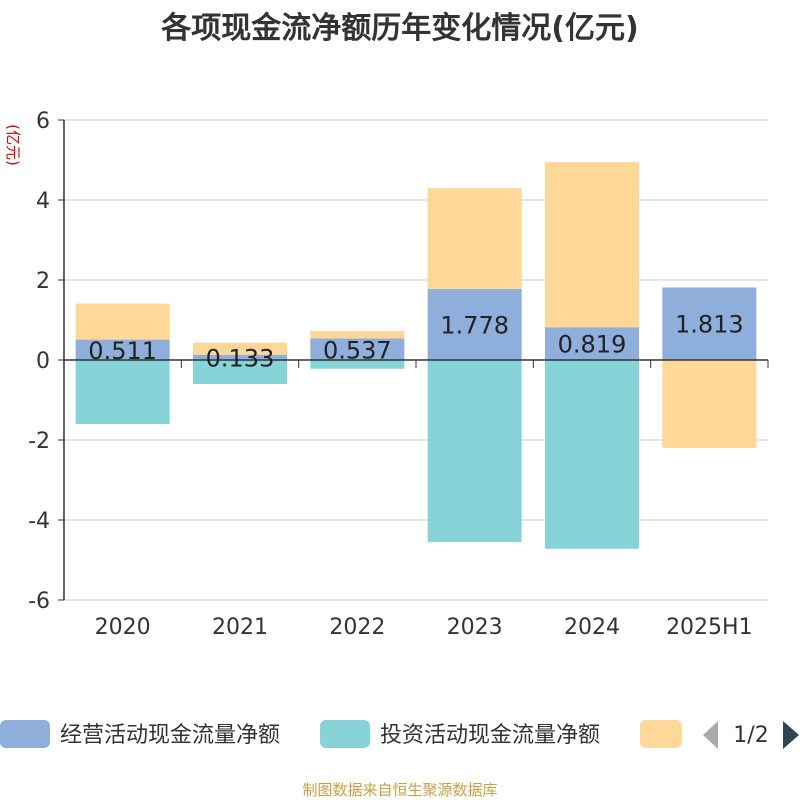 This screenshot has width=800, height=800. What do you see at coordinates (415, 342) in the screenshot?
I see `data-labels: 0.511 0.133 0.537 1.778 0.819 1.813` at bounding box center [415, 342].